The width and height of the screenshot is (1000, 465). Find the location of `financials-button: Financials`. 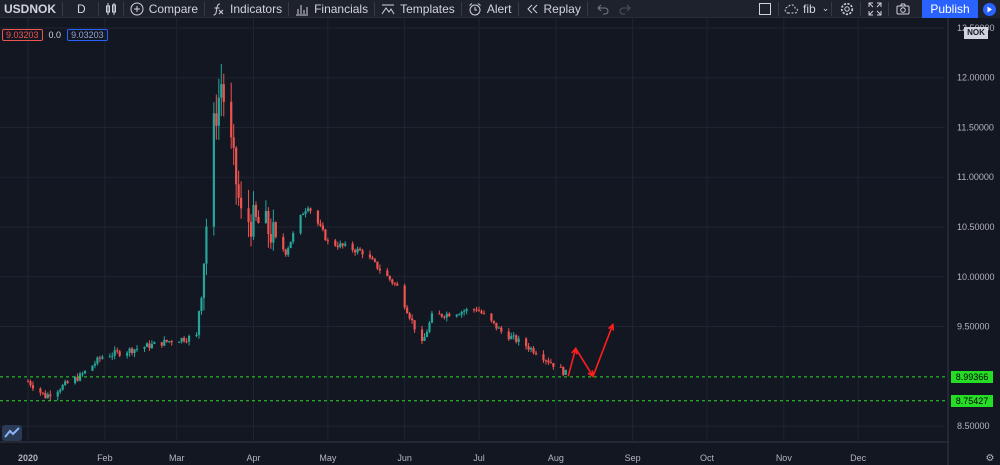

financials-button: Financials is located at coordinates (331, 9).